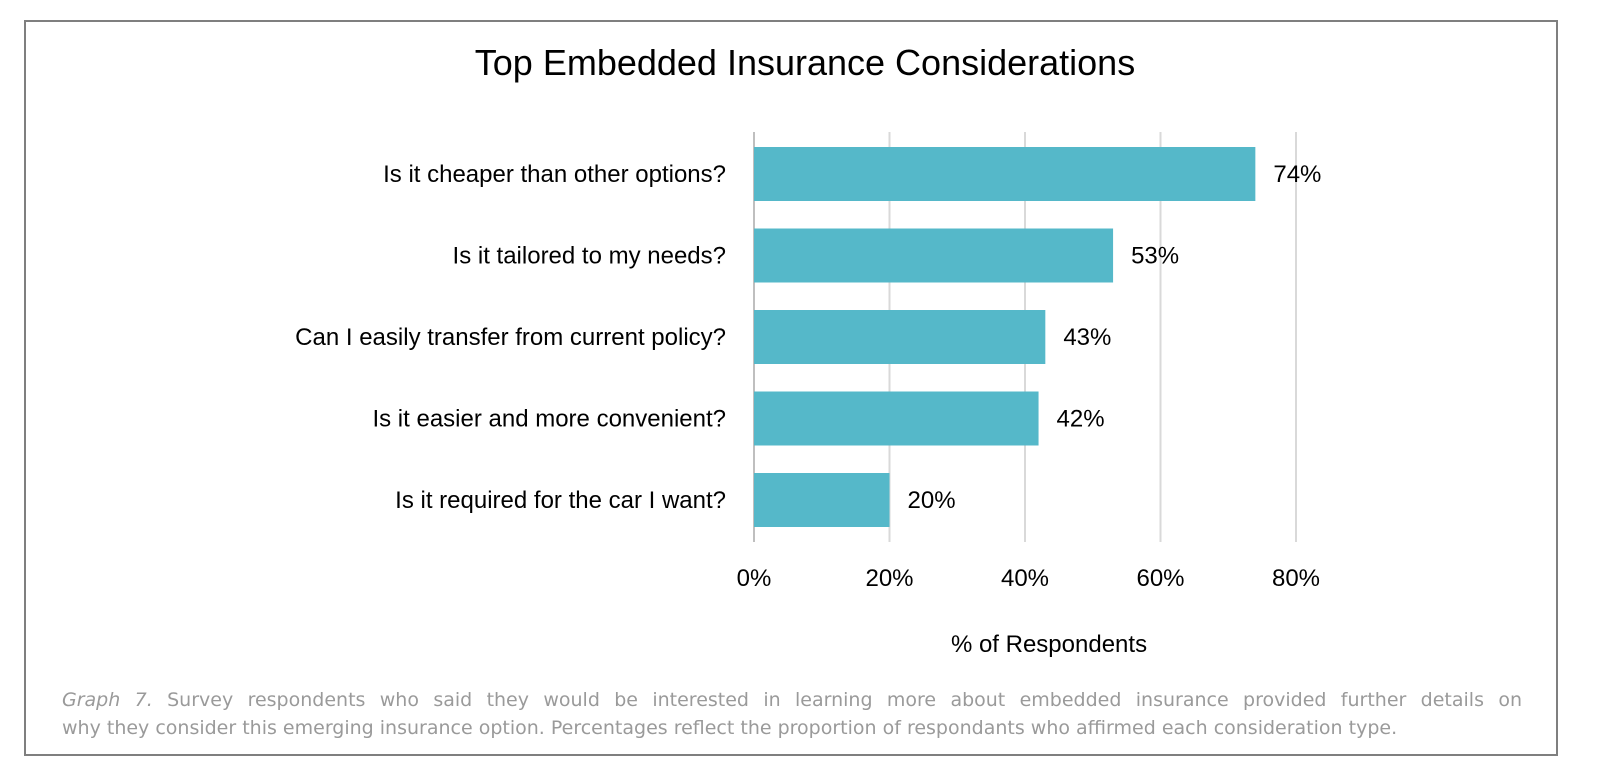 Image resolution: width=1610 pixels, height=776 pixels. Describe the element at coordinates (1087, 337) in the screenshot. I see `data-label: 43%` at that location.